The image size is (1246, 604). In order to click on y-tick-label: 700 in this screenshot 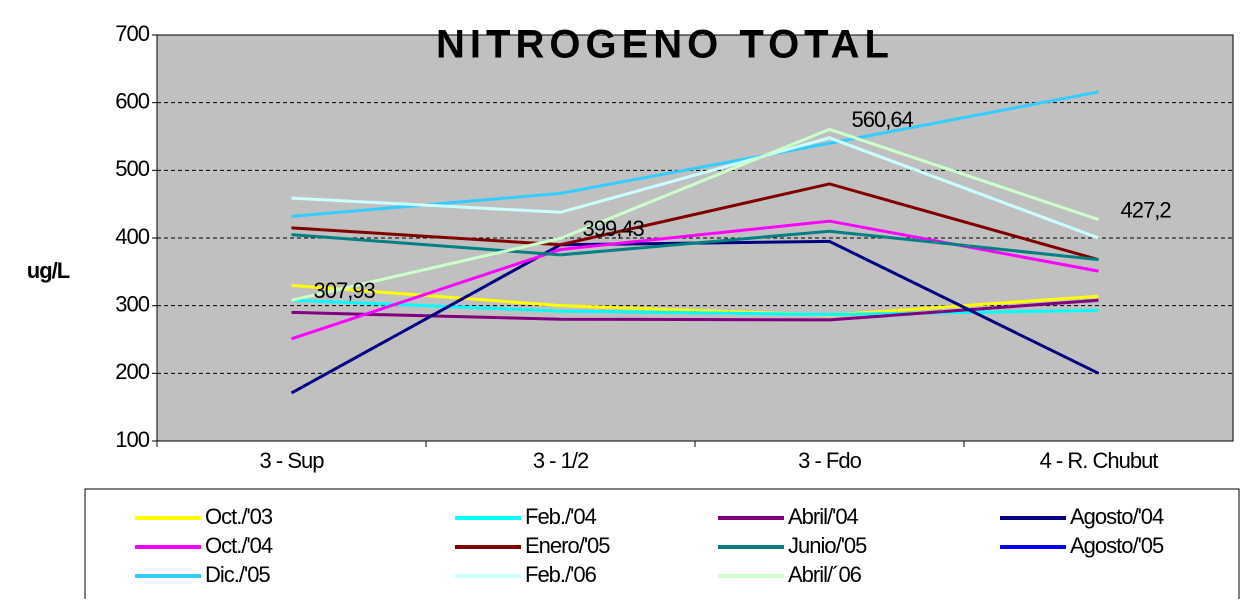, I will do `click(132, 33)`.